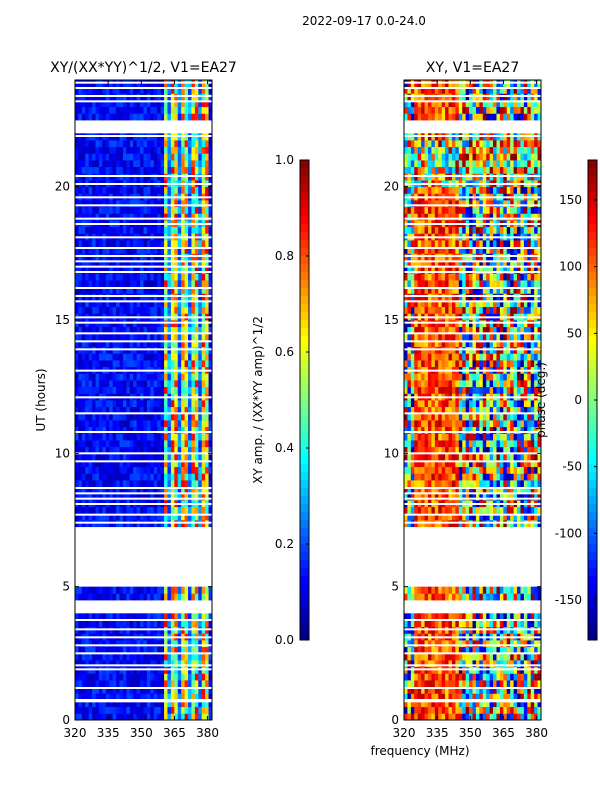 This screenshot has height=800, width=600. Describe the element at coordinates (62, 453) in the screenshot. I see `y-tick-label: 10` at that location.